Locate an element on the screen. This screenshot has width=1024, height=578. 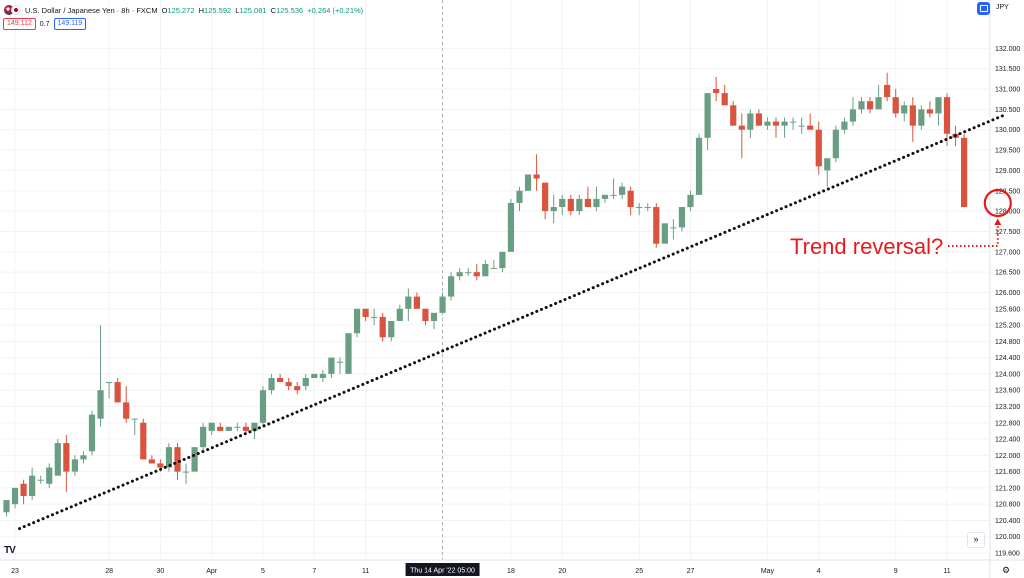
time-tick-label: 11 is located at coordinates (365, 571).